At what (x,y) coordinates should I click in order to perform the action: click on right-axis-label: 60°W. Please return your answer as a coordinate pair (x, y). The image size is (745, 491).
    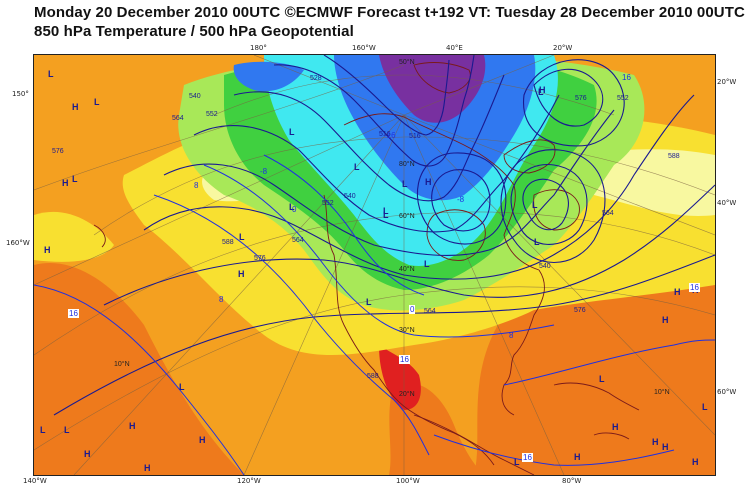
    Looking at the image, I should click on (727, 392).